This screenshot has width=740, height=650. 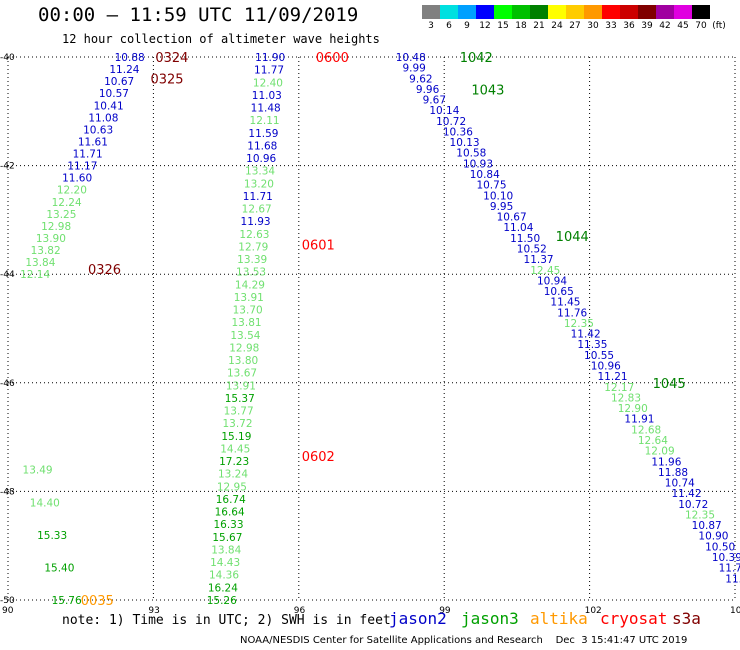 I want to click on pass-time-label: 0035, so click(x=97, y=601).